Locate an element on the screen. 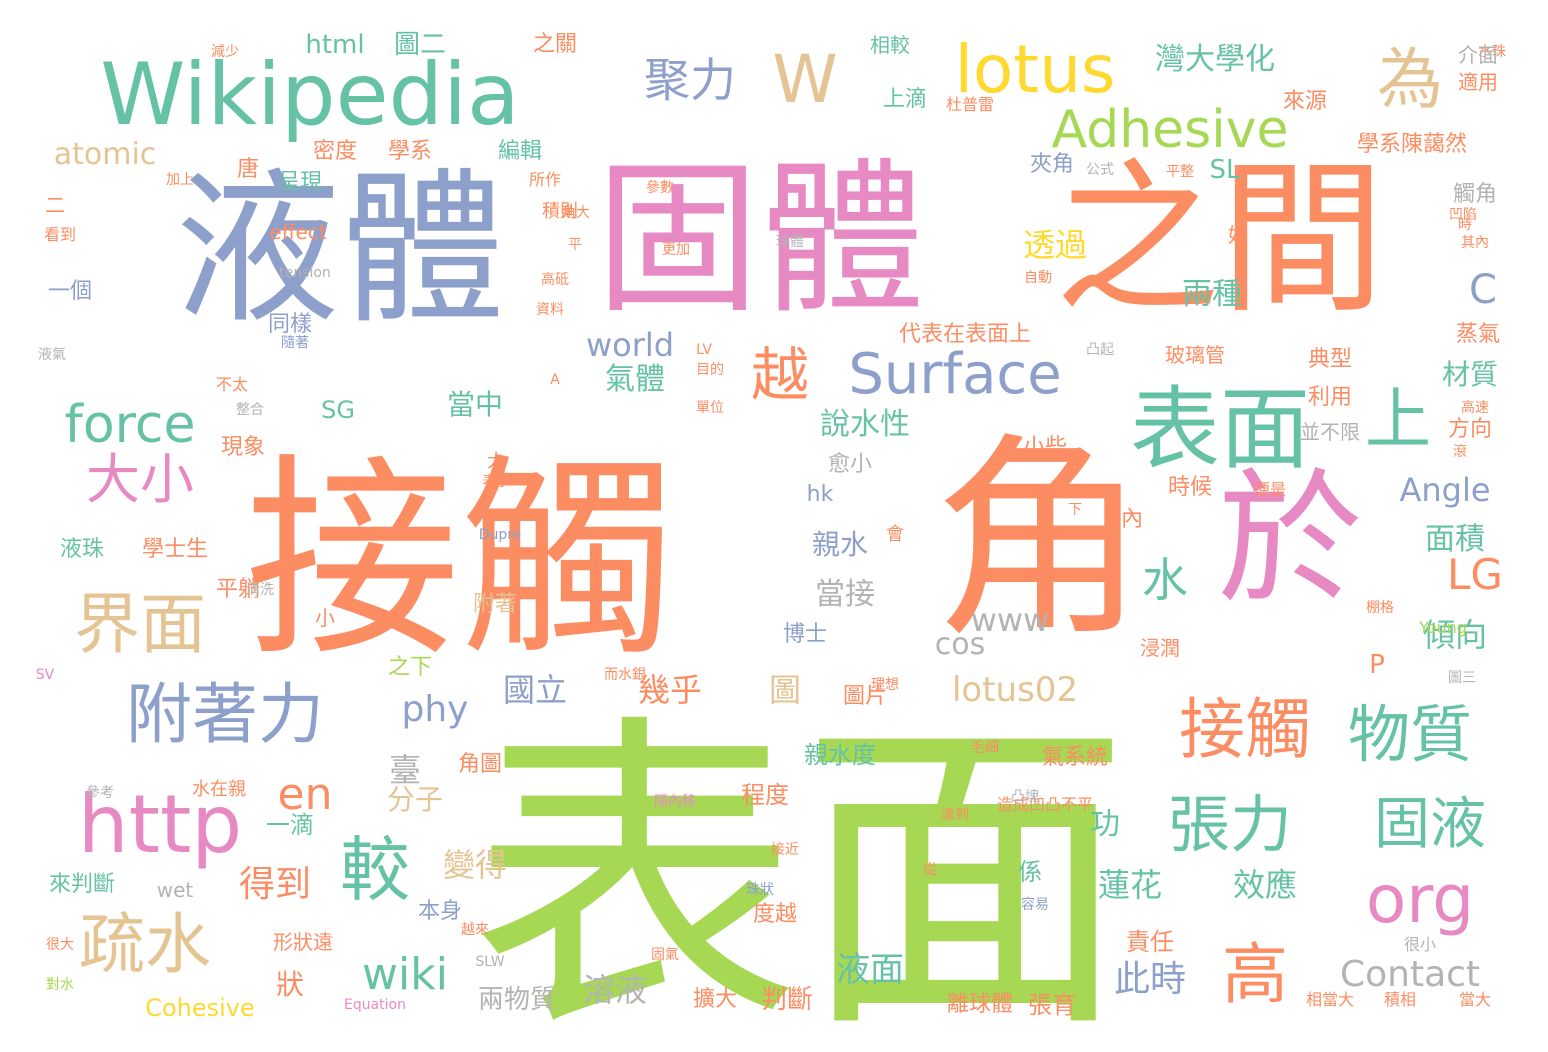  cloud-word: 疏水 is located at coordinates (145, 944).